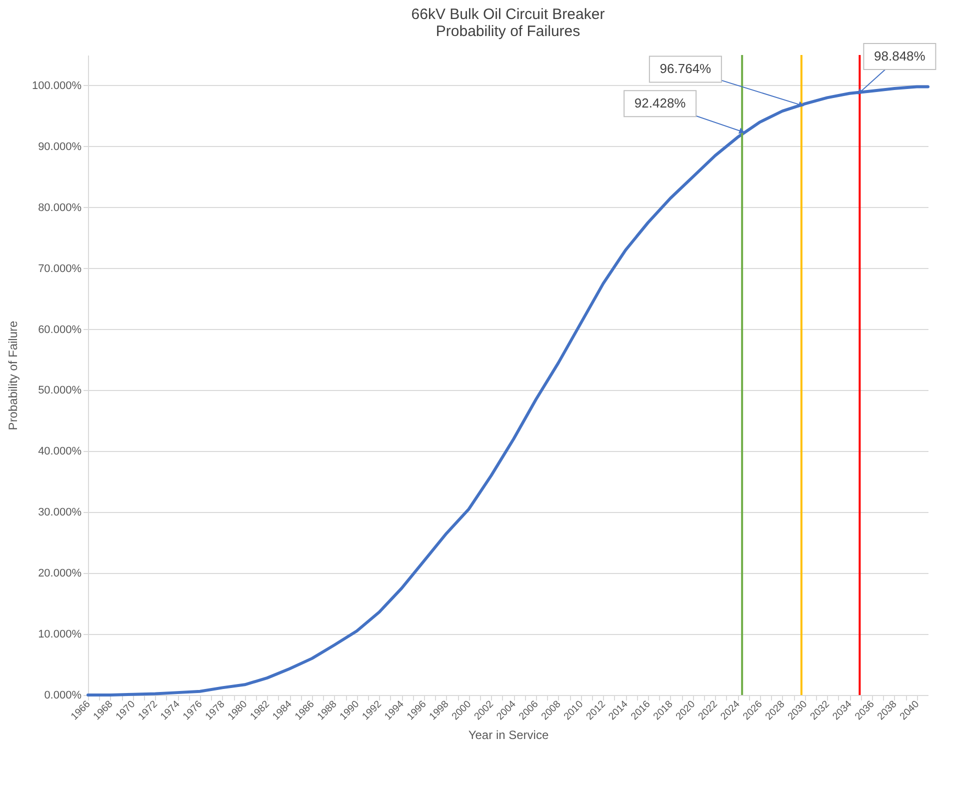 Image resolution: width=971 pixels, height=786 pixels. Describe the element at coordinates (60, 146) in the screenshot. I see `y-tick-label: 90.000%` at that location.